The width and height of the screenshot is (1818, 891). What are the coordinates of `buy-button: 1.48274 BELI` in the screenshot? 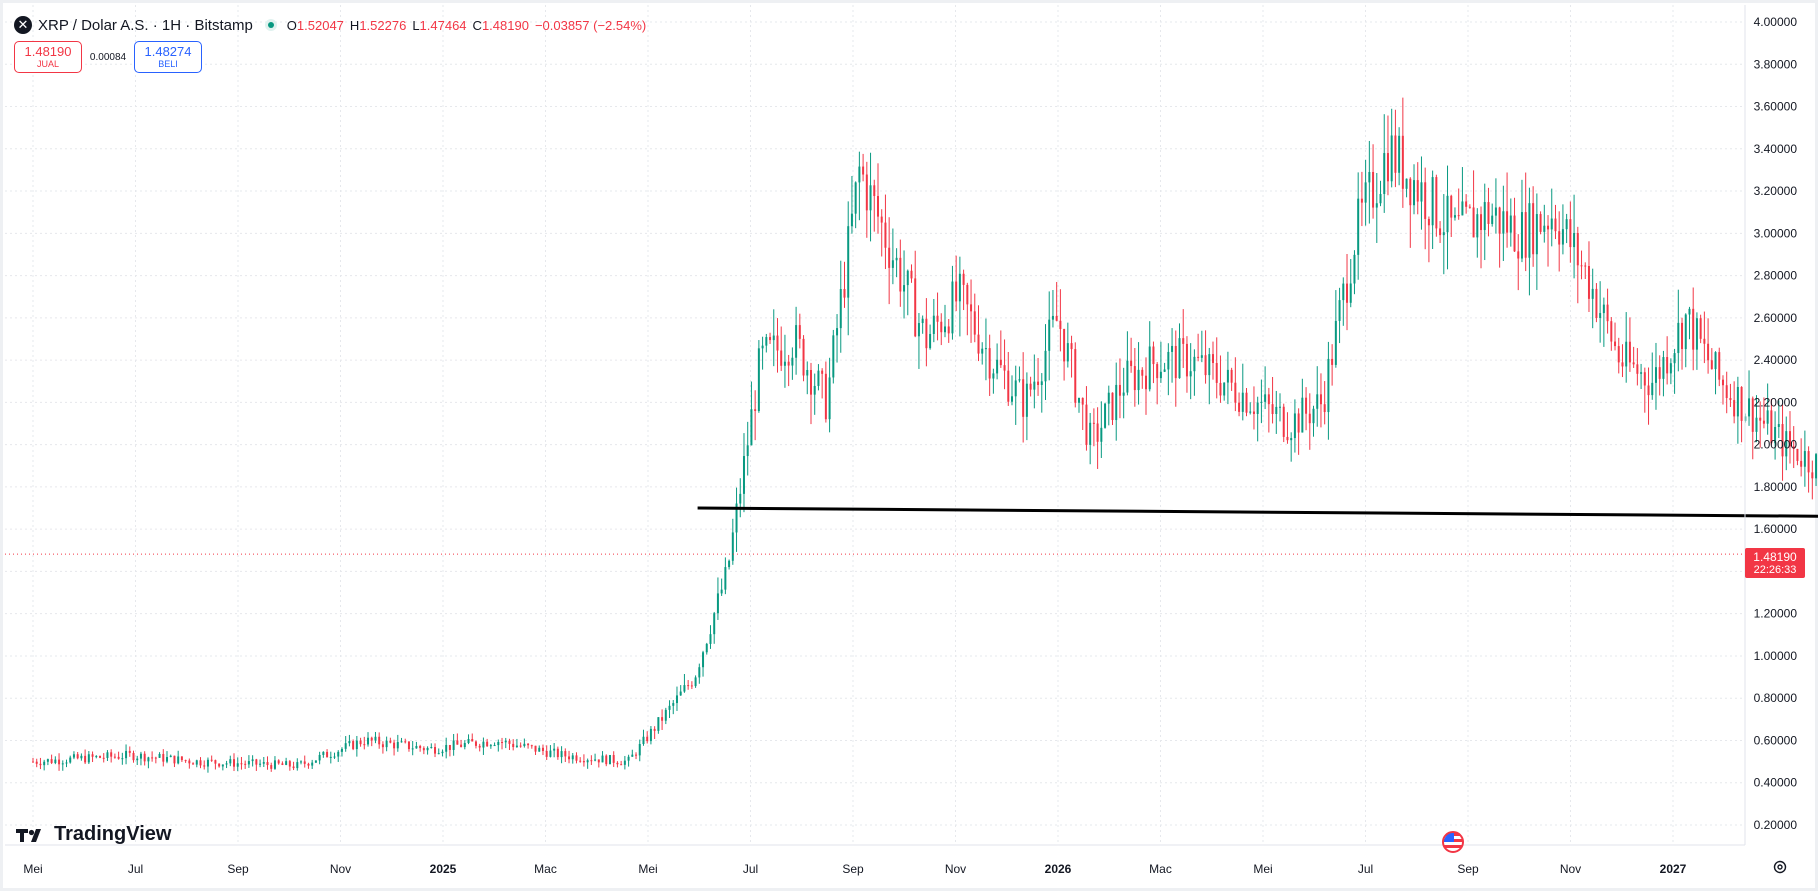 It's located at (168, 57).